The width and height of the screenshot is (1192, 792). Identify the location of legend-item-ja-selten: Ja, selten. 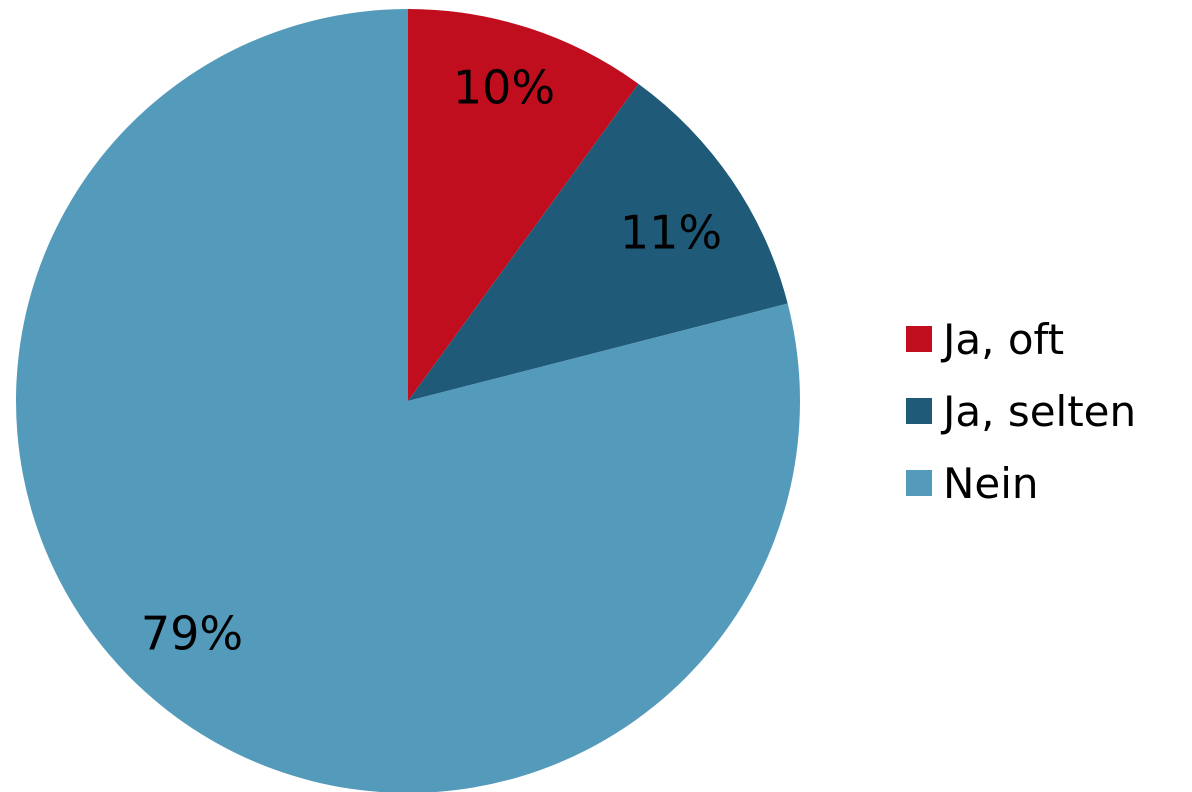
(1021, 411).